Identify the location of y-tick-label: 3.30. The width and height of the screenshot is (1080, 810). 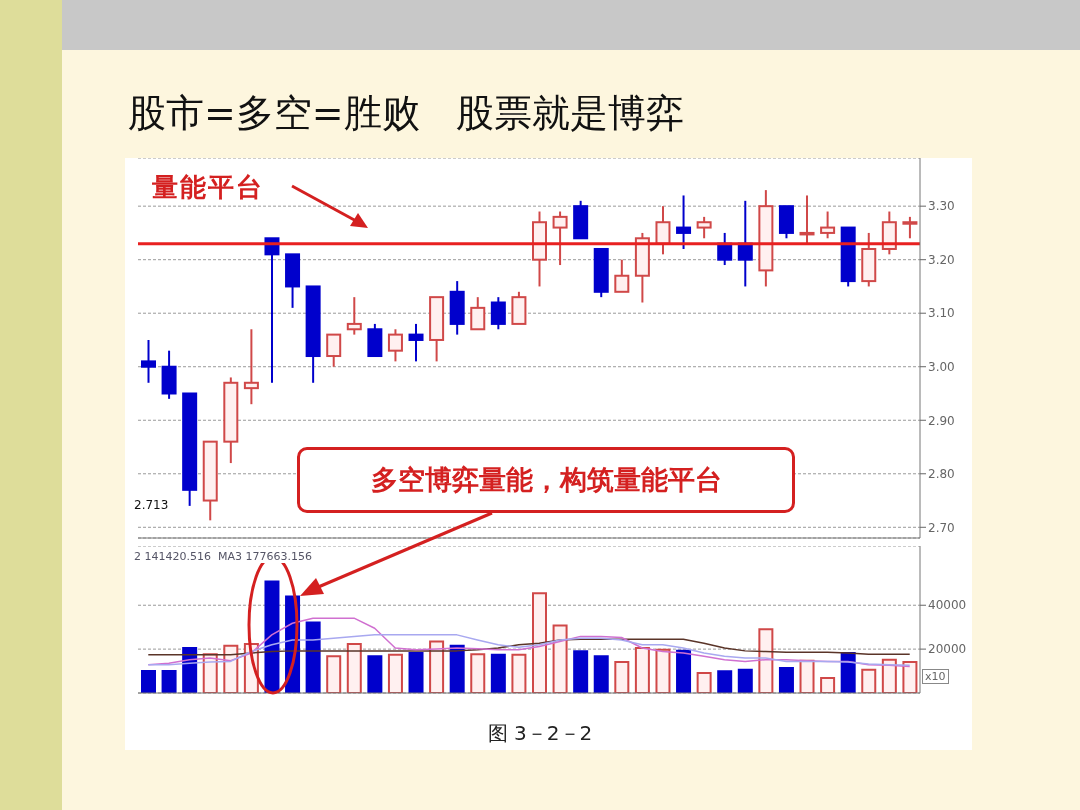
(941, 206).